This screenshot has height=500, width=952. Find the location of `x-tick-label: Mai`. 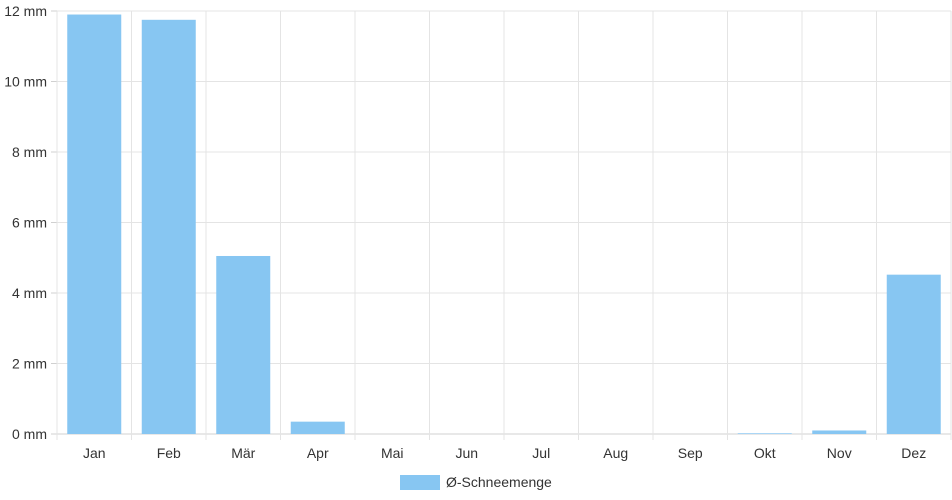

x-tick-label: Mai is located at coordinates (392, 453).